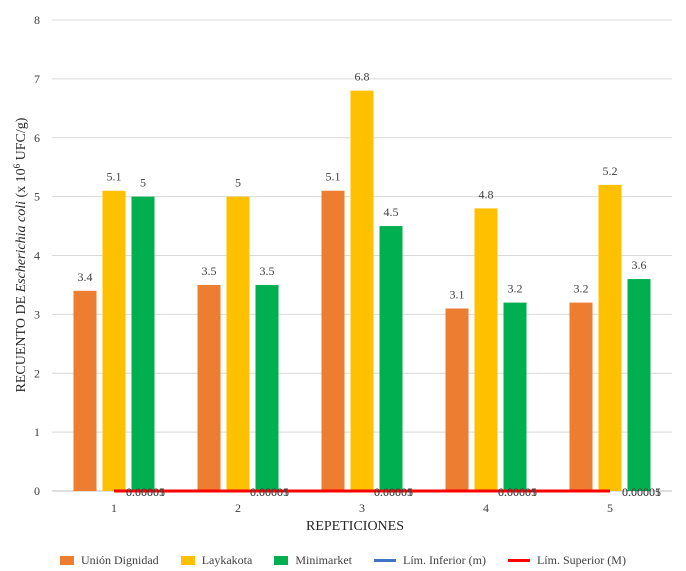 This screenshot has width=686, height=571. I want to click on legend-item: Lím. Inferior (m), so click(430, 560).